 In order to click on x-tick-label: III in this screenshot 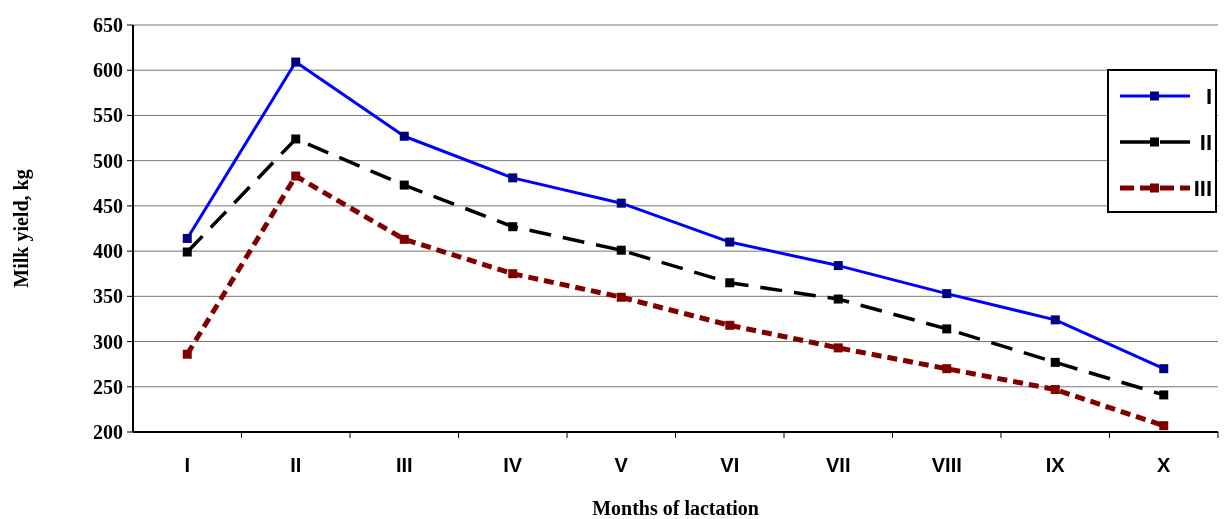, I will do `click(404, 465)`.